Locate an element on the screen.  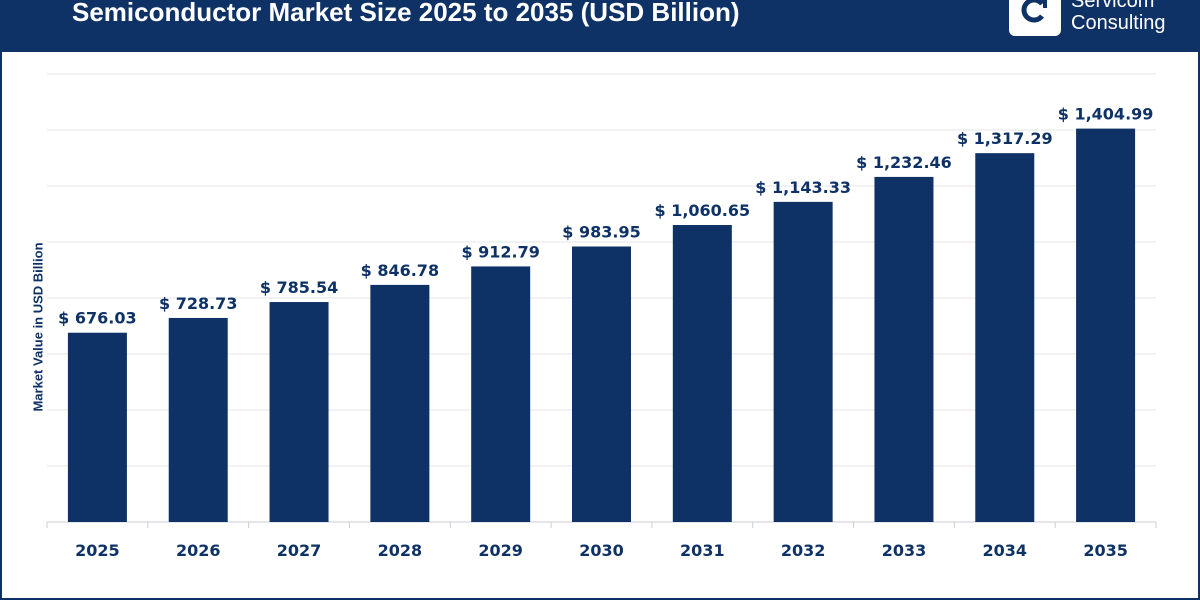
x-tick-label-2030: 2030 is located at coordinates (601, 550).